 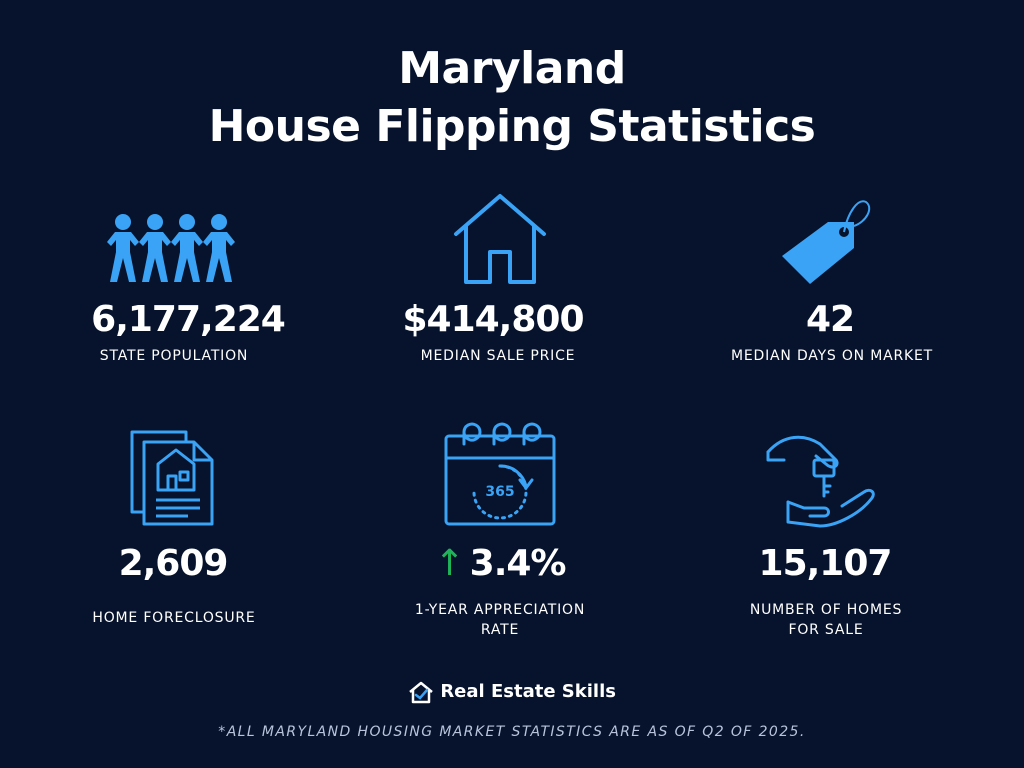 What do you see at coordinates (188, 319) in the screenshot?
I see `population-value: 6,177,224` at bounding box center [188, 319].